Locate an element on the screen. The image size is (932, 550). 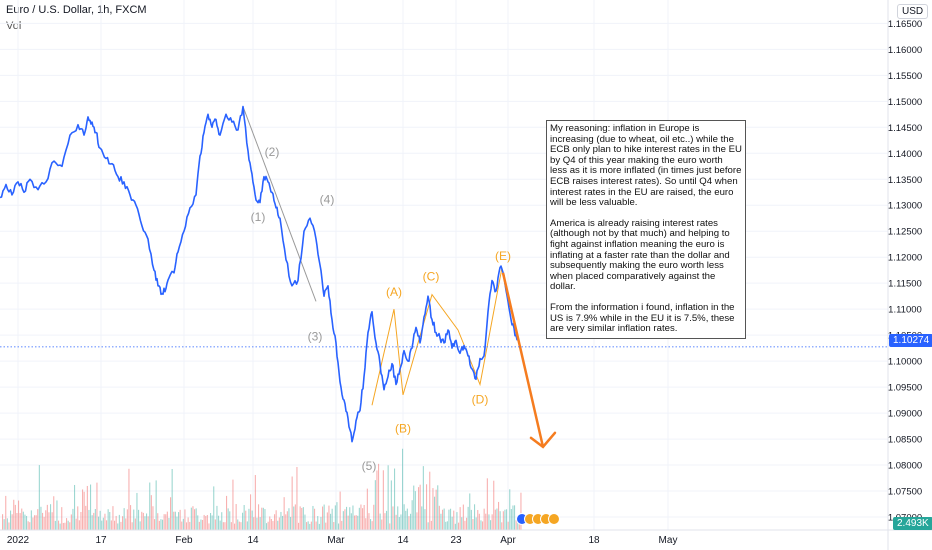
y-tick-label: 1.11500 is located at coordinates (905, 284).